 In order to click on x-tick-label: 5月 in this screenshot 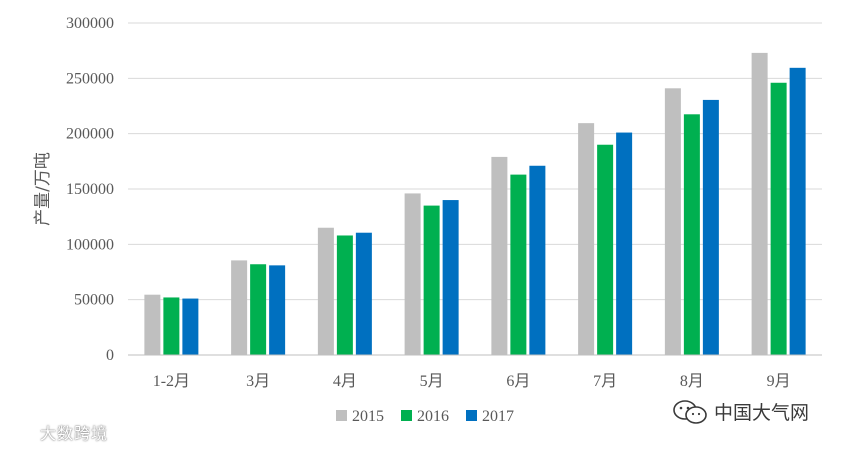, I will do `click(432, 381)`.